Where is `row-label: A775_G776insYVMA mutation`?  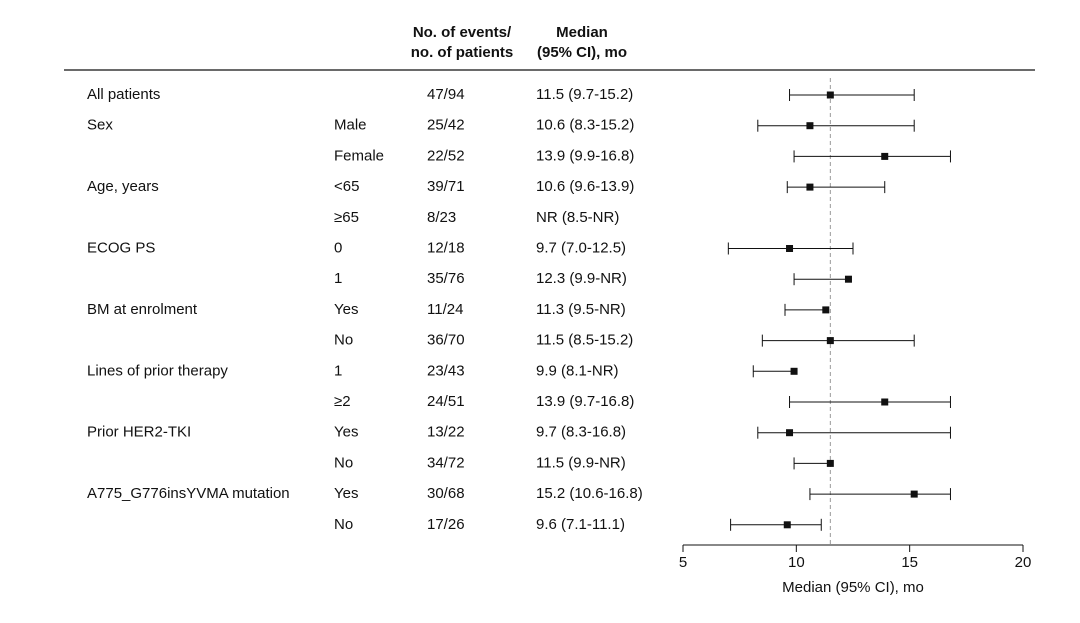 row-label: A775_G776insYVMA mutation is located at coordinates (188, 493).